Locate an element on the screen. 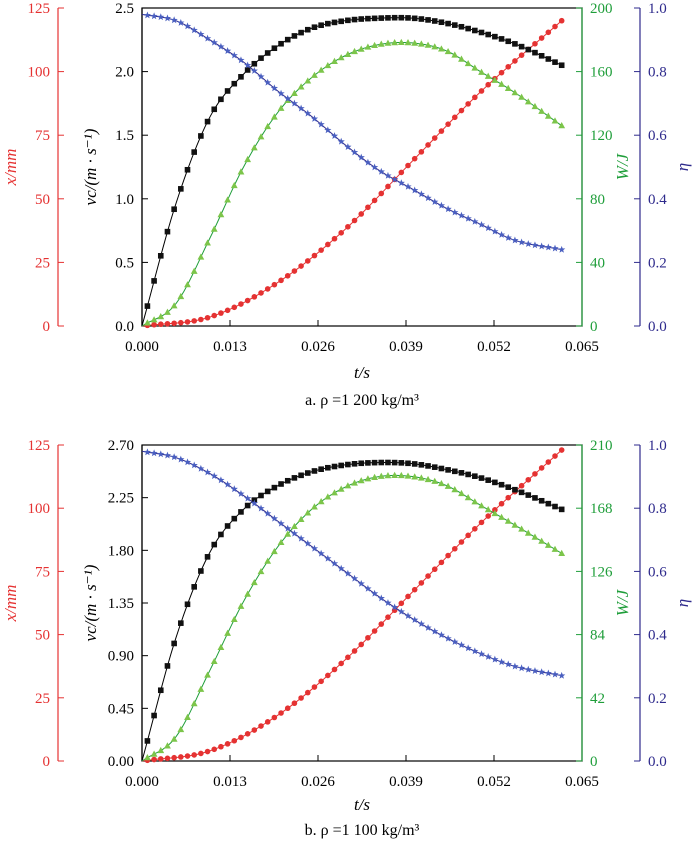  x-tick-label: 0.052 is located at coordinates (494, 347).